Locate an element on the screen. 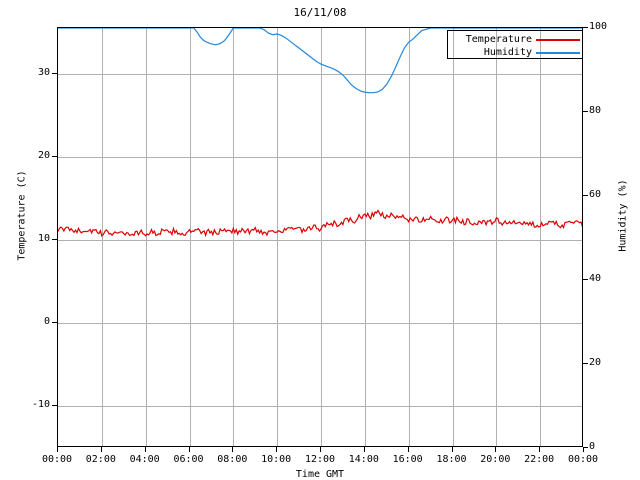 Image resolution: width=640 pixels, height=480 pixels. y-axis-left-tick-label: 30 is located at coordinates (43, 73).